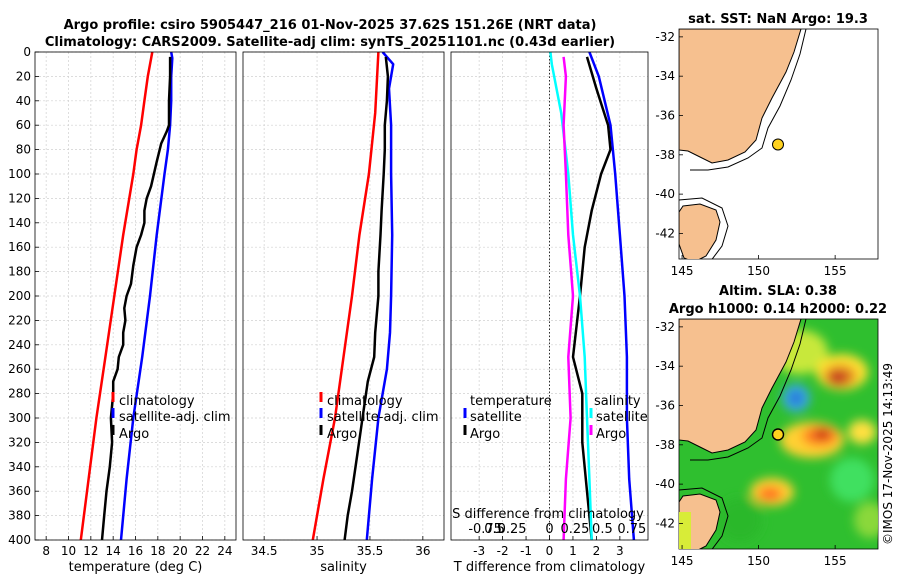  What do you see at coordinates (479, 551) in the screenshot?
I see `x-tick-label: -3` at bounding box center [479, 551].